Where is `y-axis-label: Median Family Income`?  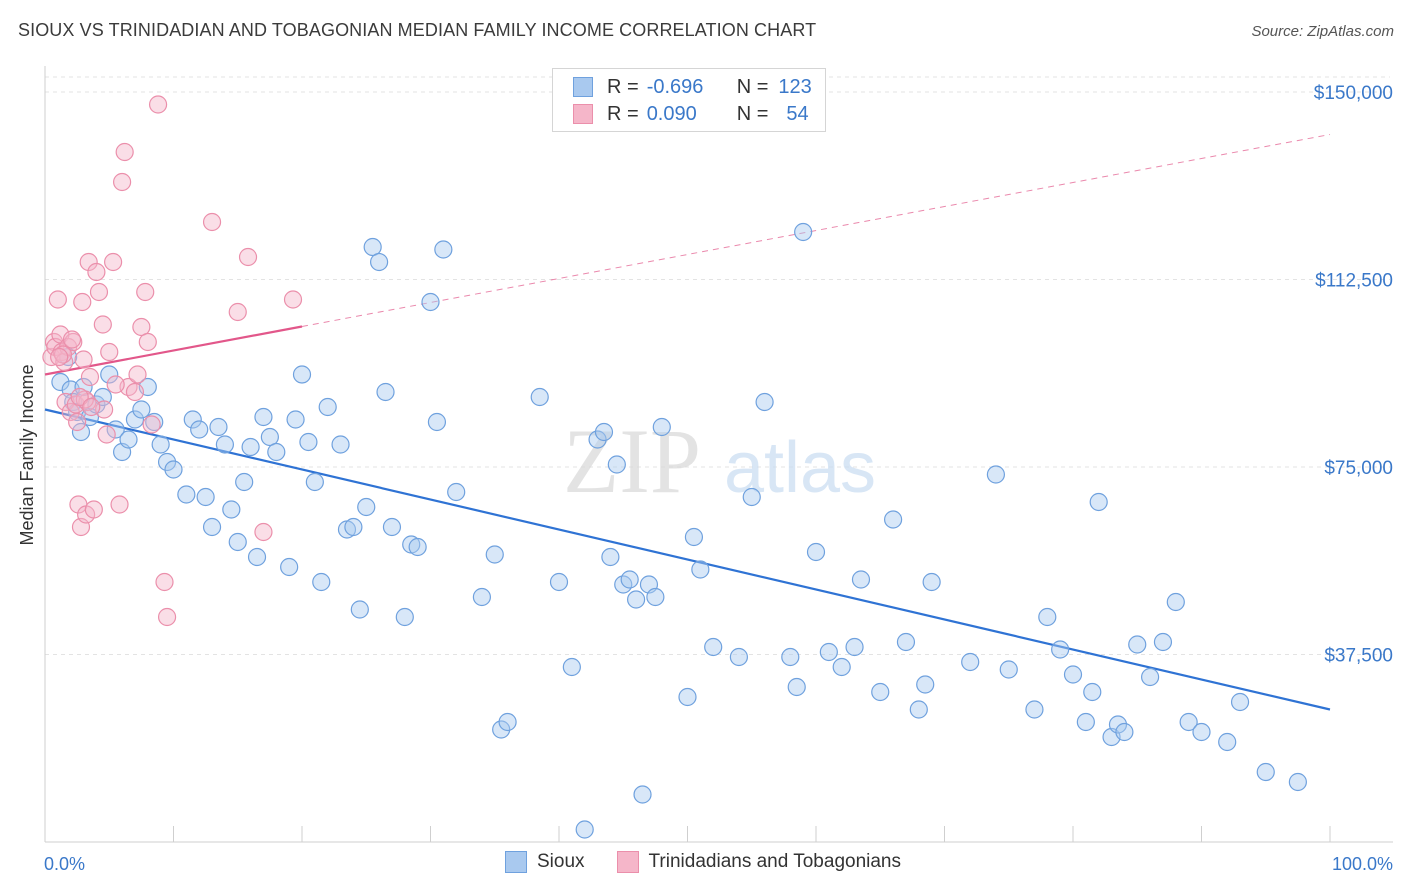
y-axis-label: Median Family Income is located at coordinates (27, 454).